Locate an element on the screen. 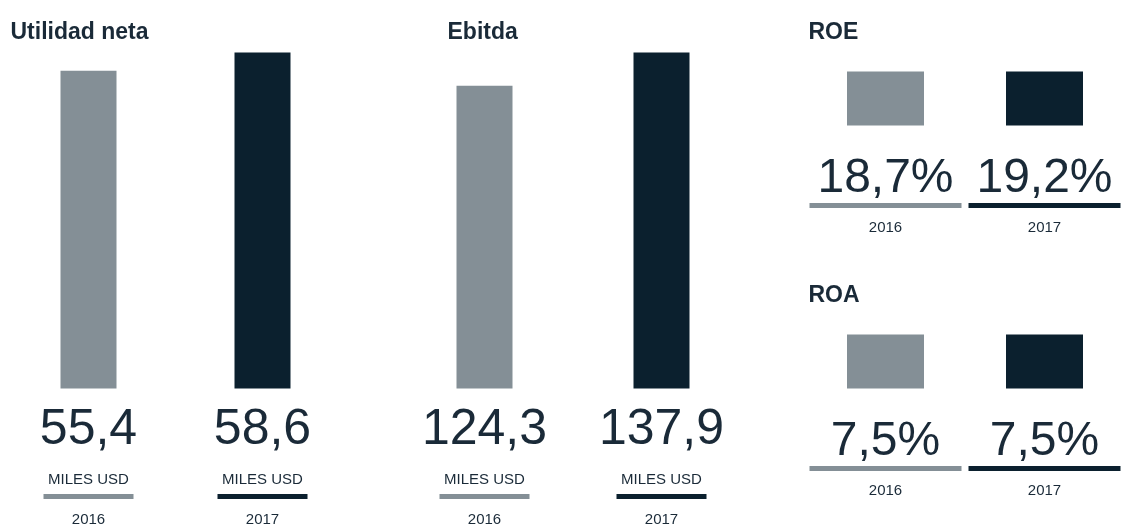 The image size is (1140, 526). data-label: 58,6 is located at coordinates (262, 427).